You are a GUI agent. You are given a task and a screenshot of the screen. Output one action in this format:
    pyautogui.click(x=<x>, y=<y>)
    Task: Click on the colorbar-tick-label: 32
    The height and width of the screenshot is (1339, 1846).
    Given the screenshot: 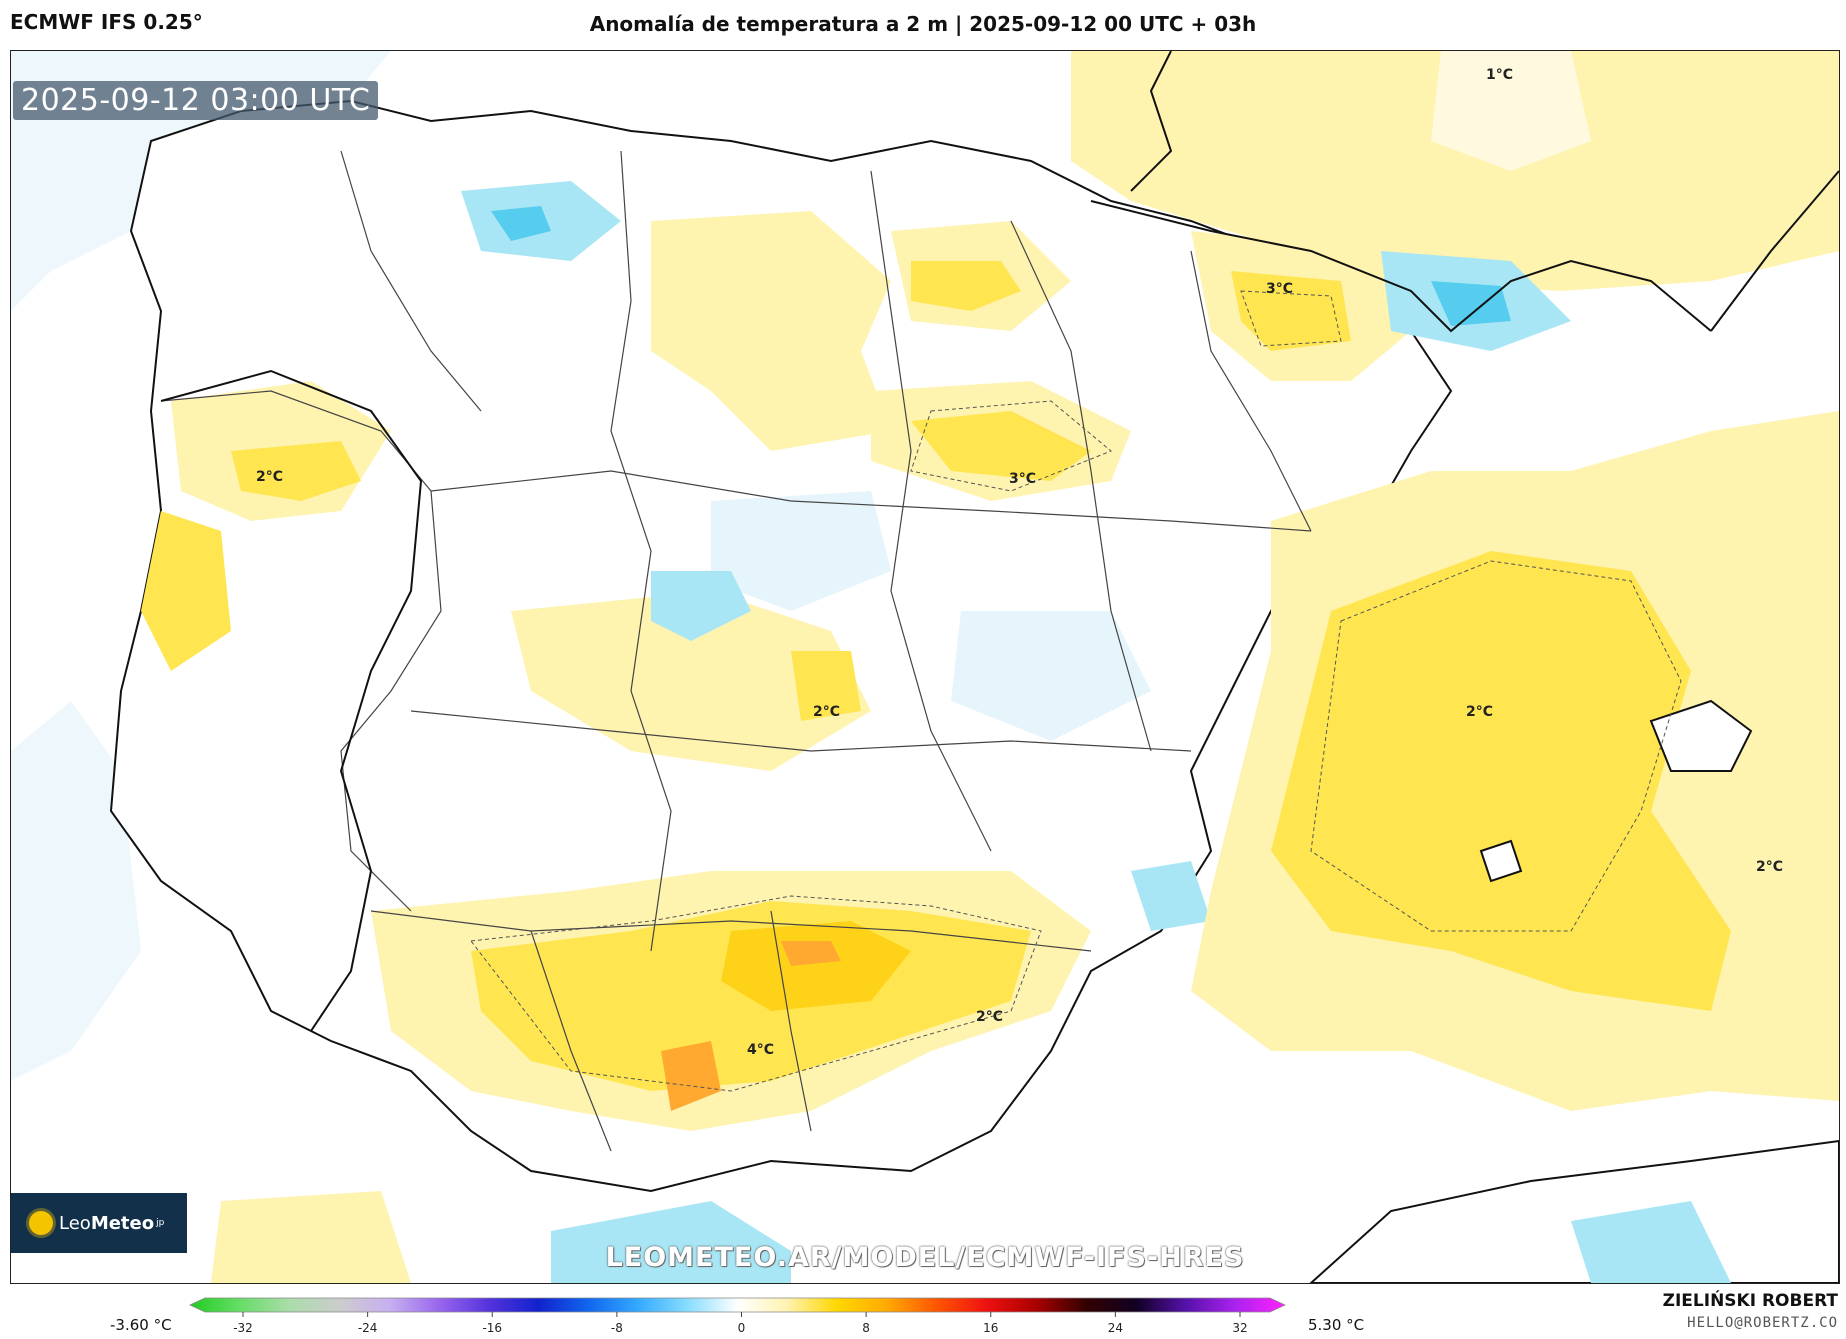 What is the action you would take?
    pyautogui.click(x=1239, y=1328)
    